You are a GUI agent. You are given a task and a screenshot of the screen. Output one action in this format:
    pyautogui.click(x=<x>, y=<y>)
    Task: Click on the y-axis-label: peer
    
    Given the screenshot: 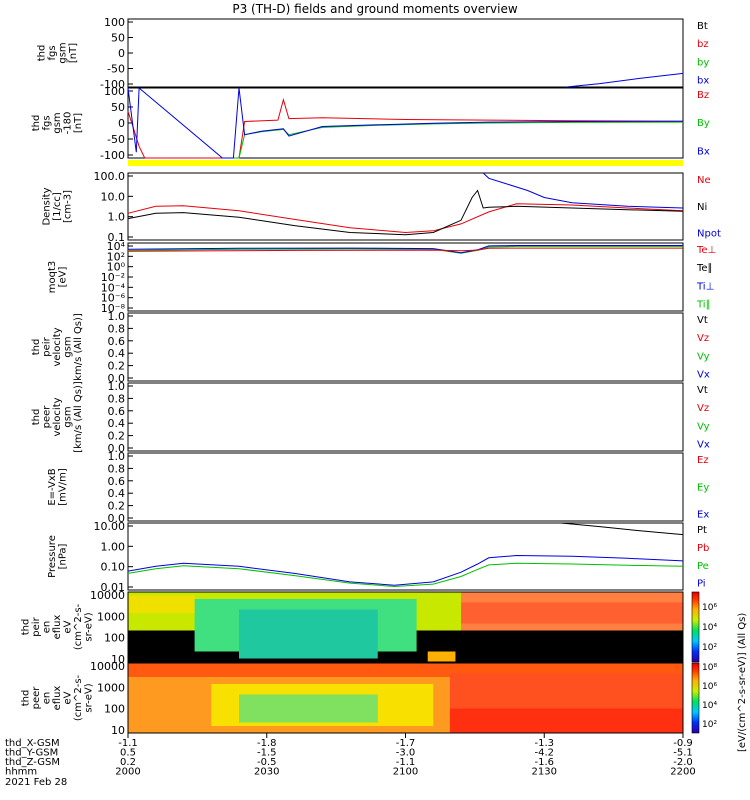 What is the action you would take?
    pyautogui.click(x=36, y=698)
    